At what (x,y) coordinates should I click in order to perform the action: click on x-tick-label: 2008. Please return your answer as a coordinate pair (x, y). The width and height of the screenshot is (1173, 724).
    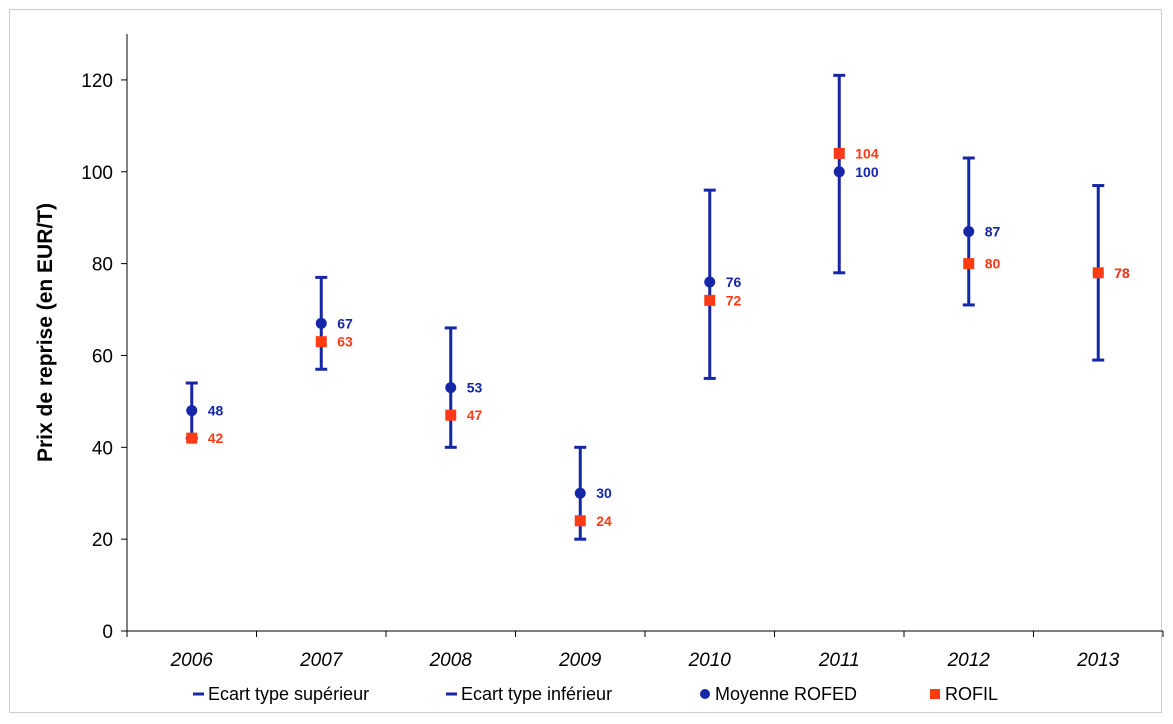
    Looking at the image, I should click on (451, 660).